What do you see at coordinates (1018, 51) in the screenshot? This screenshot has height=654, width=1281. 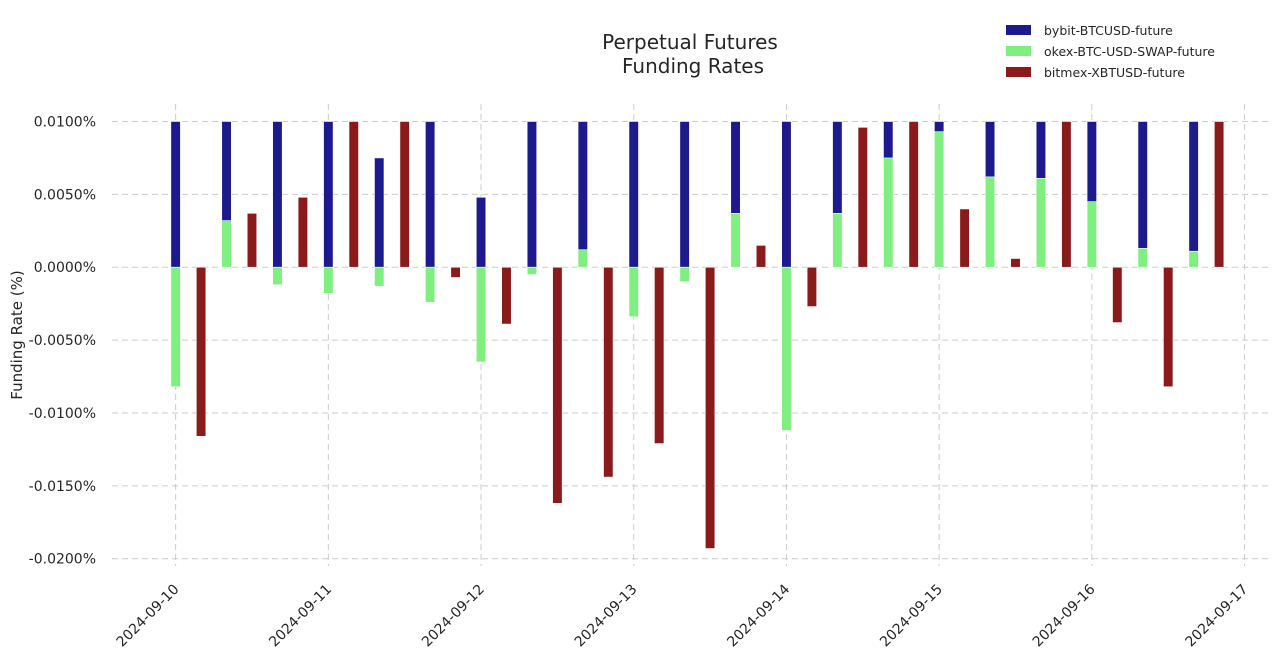 I see `legend-swatch-okex` at bounding box center [1018, 51].